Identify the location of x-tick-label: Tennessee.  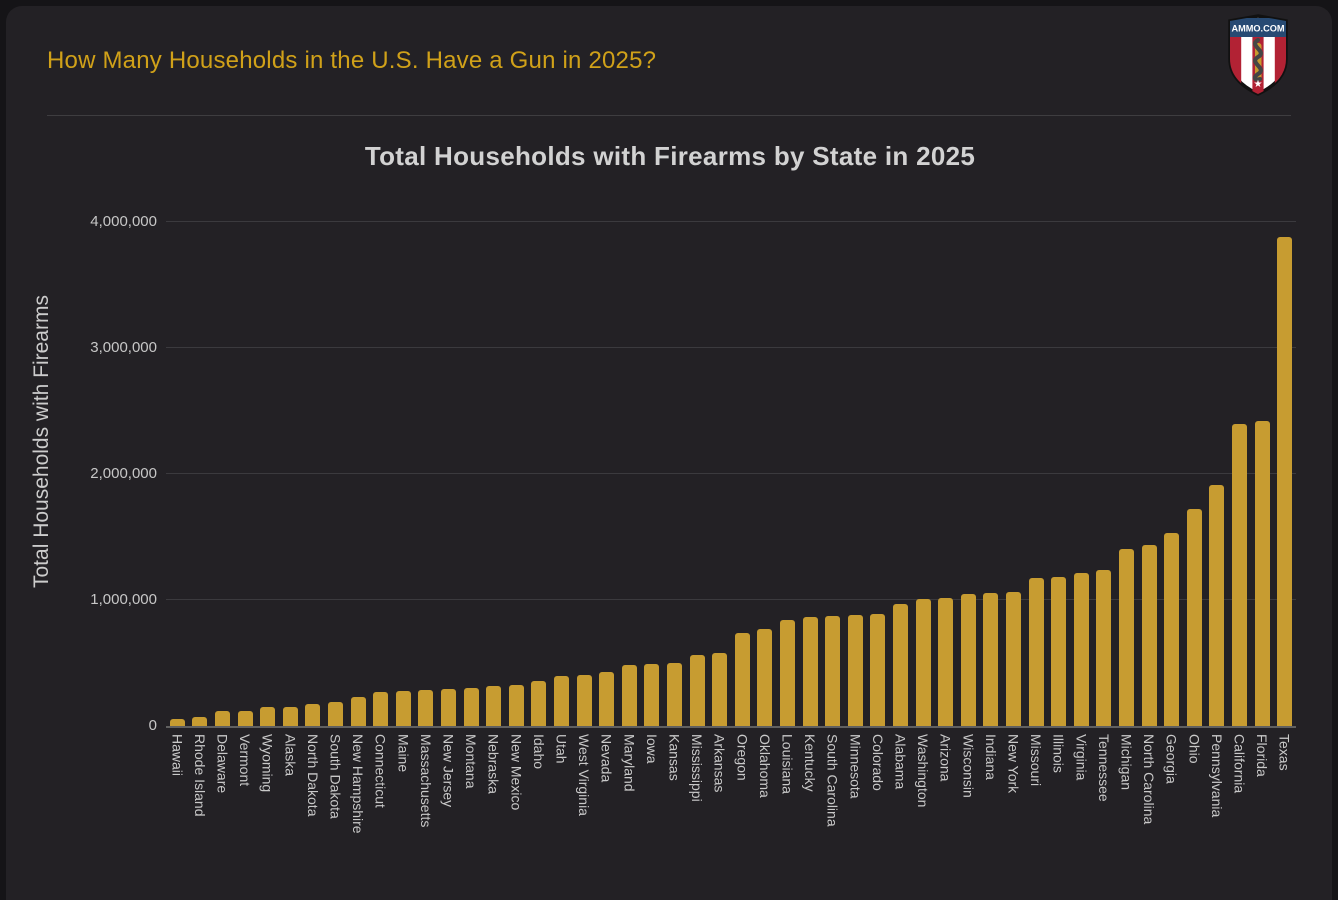
(1103, 768).